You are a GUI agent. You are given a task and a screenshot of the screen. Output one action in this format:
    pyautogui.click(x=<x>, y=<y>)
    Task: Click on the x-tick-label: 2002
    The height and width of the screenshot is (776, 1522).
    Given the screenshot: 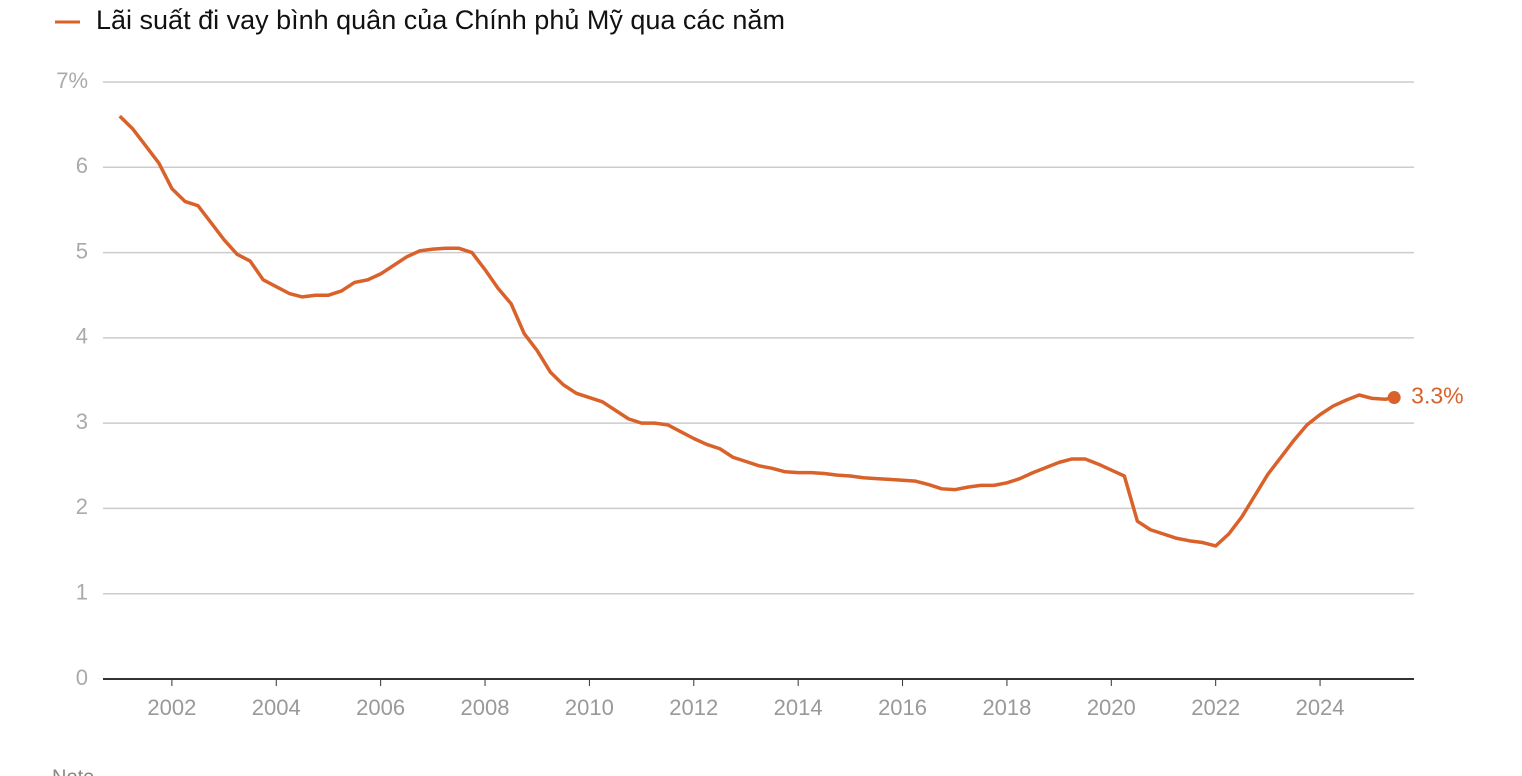 What is the action you would take?
    pyautogui.click(x=171, y=707)
    